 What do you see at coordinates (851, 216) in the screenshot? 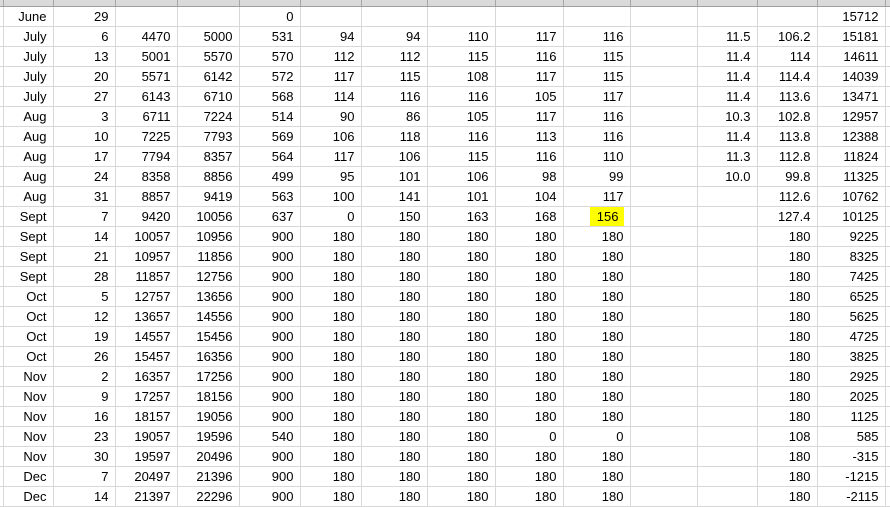
I see `cell: 10125` at bounding box center [851, 216].